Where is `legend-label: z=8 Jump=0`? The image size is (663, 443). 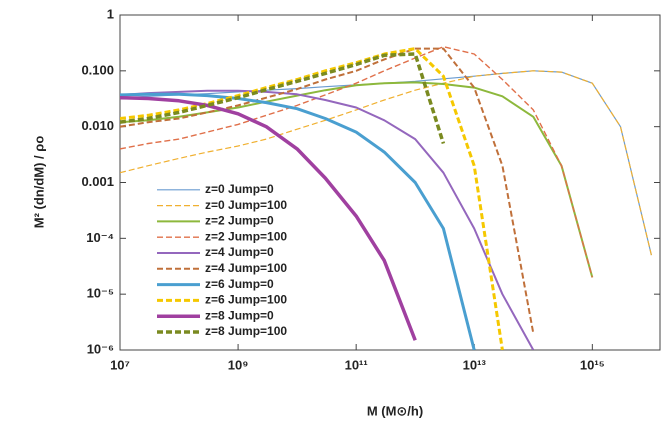
legend-label: z=8 Jump=0 is located at coordinates (239, 315).